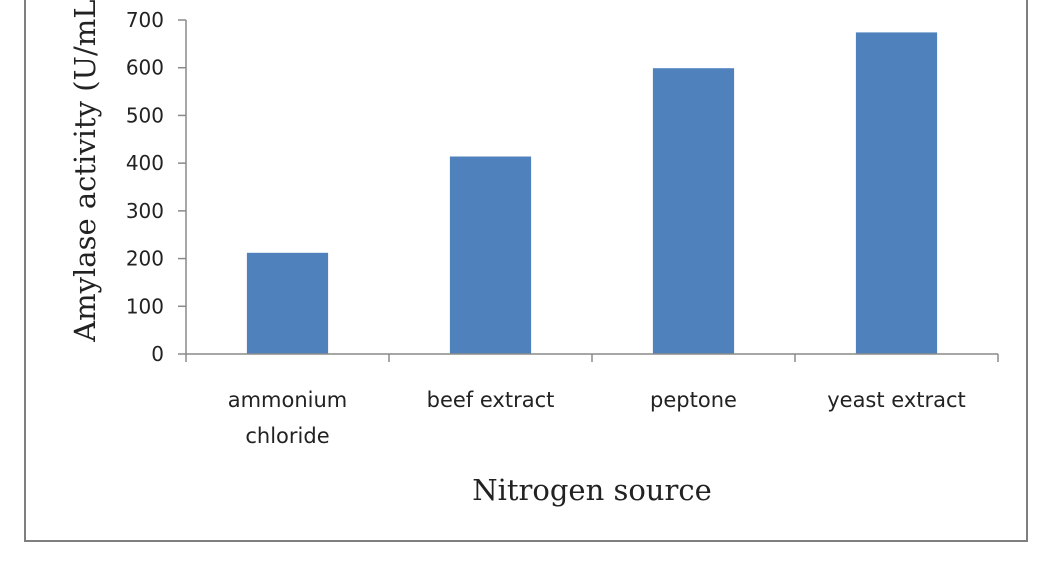 This screenshot has width=1038, height=581. What do you see at coordinates (145, 163) in the screenshot?
I see `y-tick-label-4: 400` at bounding box center [145, 163].